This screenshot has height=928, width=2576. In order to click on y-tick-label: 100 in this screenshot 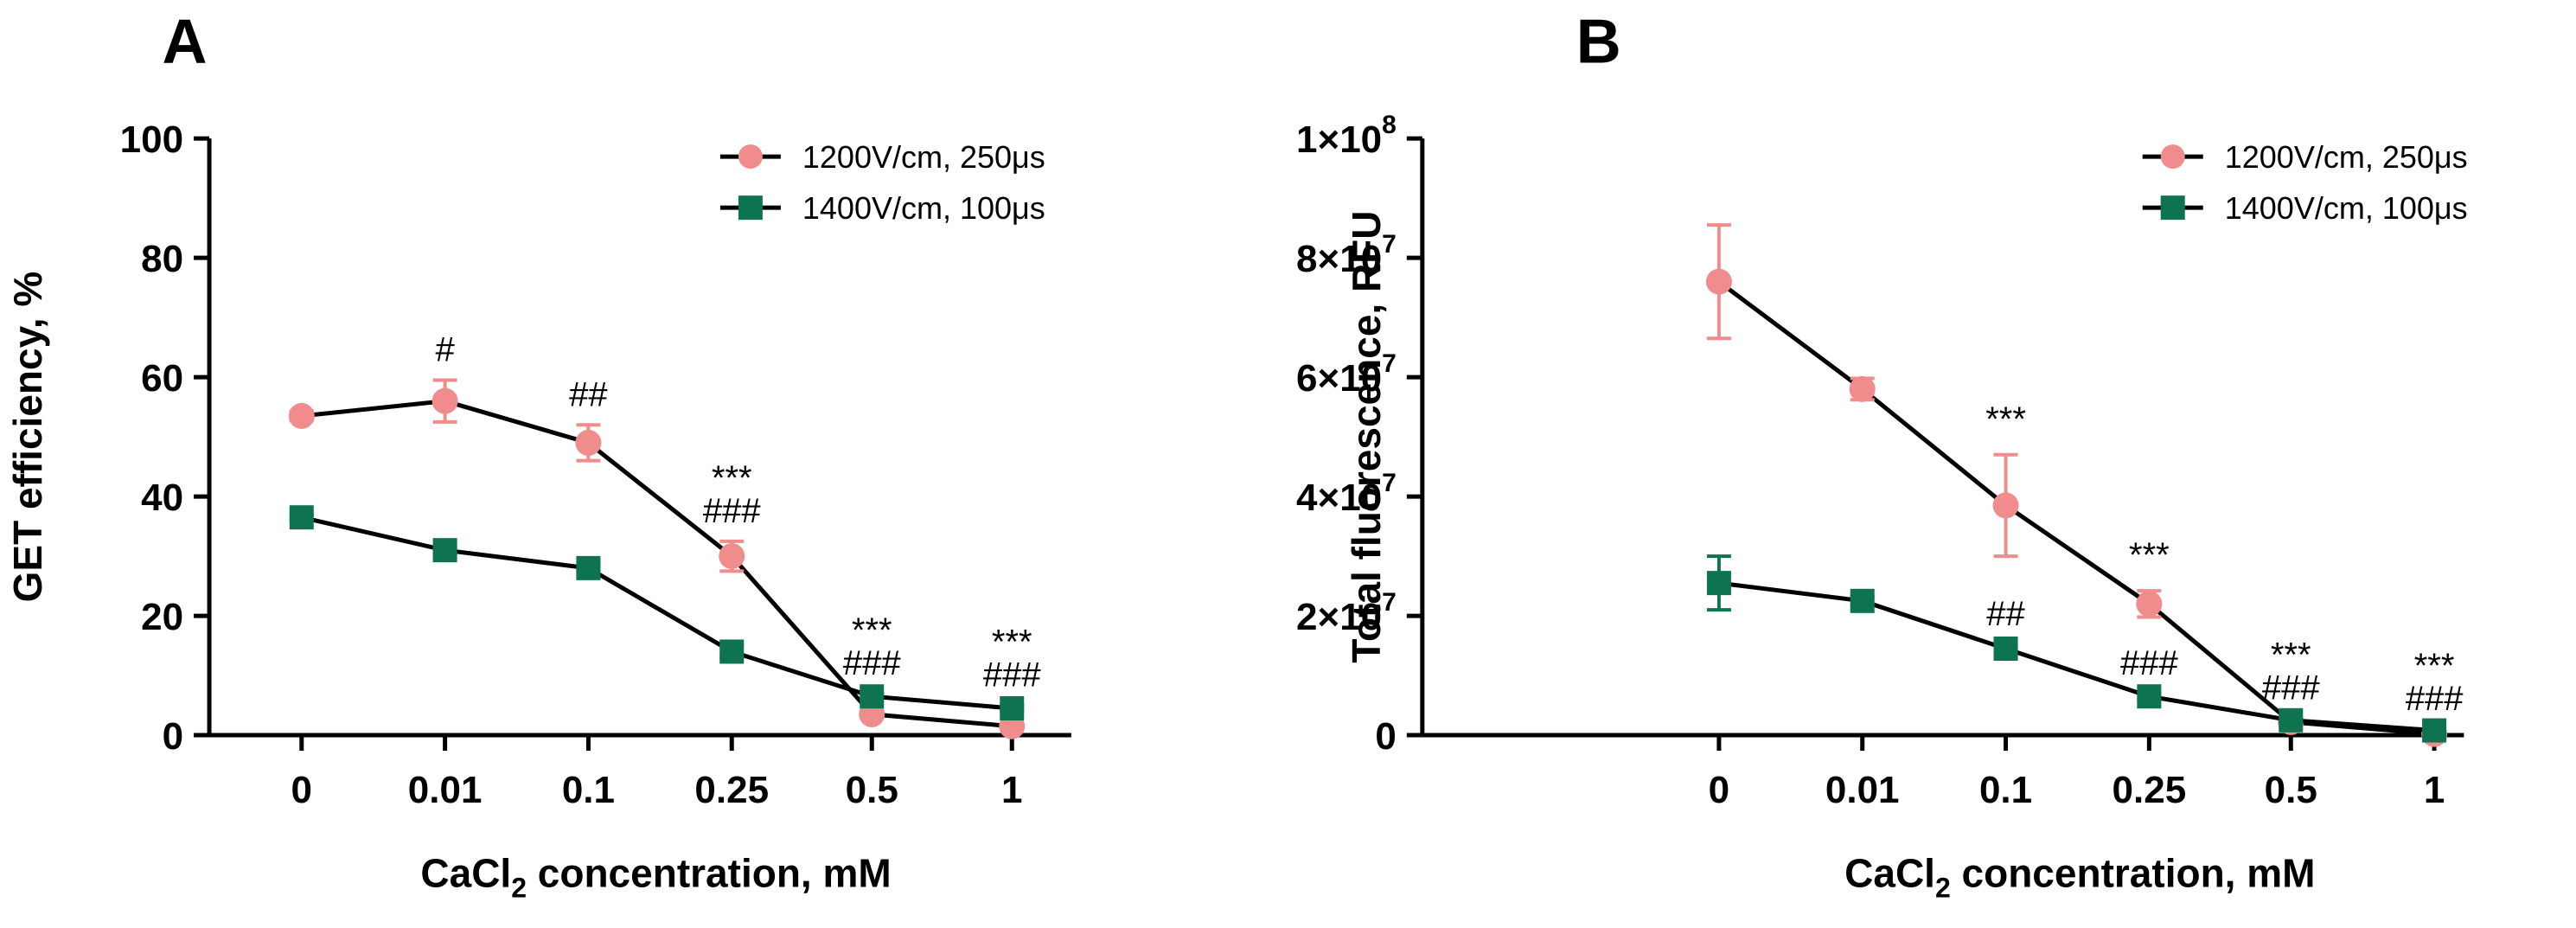, I will do `click(152, 139)`.